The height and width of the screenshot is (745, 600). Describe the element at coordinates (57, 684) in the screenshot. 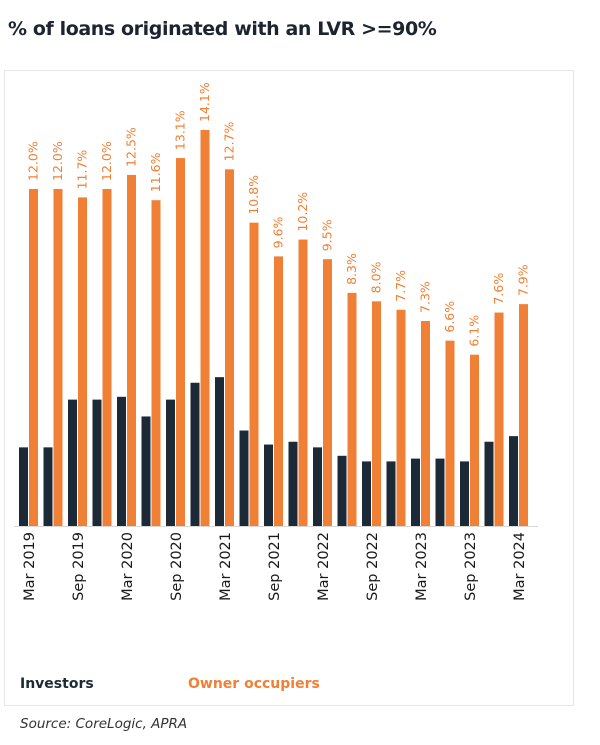

I see `legend-investors: Investors` at that location.